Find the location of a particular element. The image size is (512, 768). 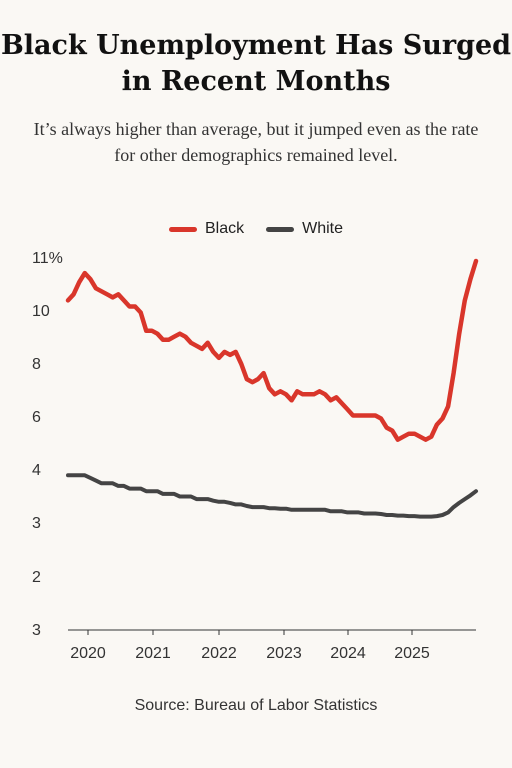

y-tick-label: 6 is located at coordinates (36, 417).